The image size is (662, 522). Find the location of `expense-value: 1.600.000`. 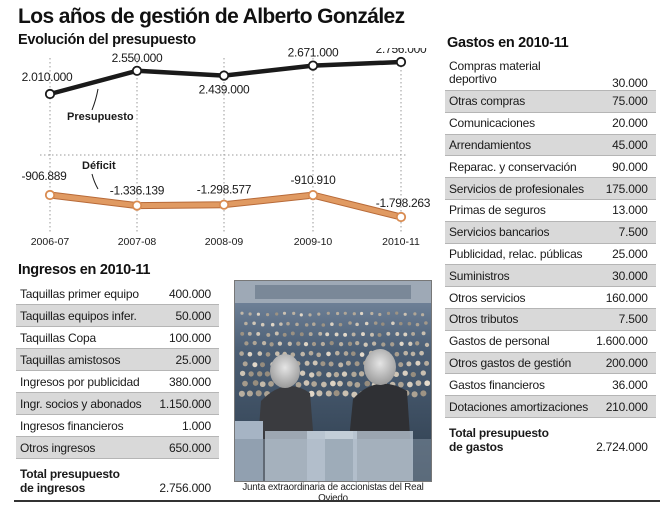

expense-value: 1.600.000 is located at coordinates (624, 341).